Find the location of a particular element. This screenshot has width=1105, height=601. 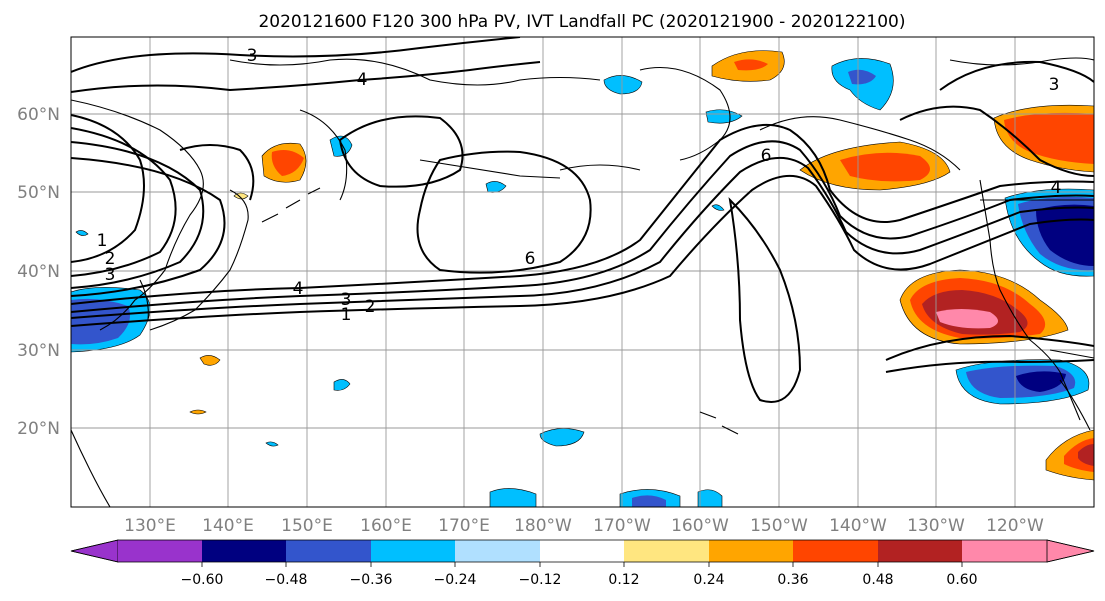

shade-gulf-blue-core is located at coordinates (862, 77).